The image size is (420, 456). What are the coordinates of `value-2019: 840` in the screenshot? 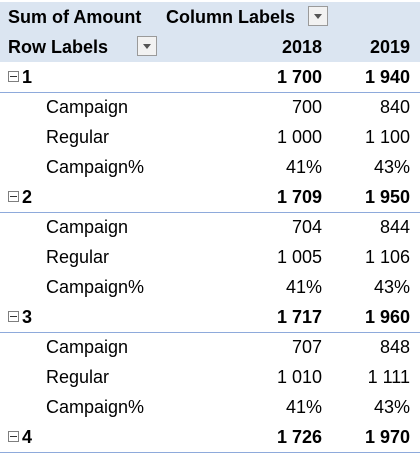 It's located at (394, 107).